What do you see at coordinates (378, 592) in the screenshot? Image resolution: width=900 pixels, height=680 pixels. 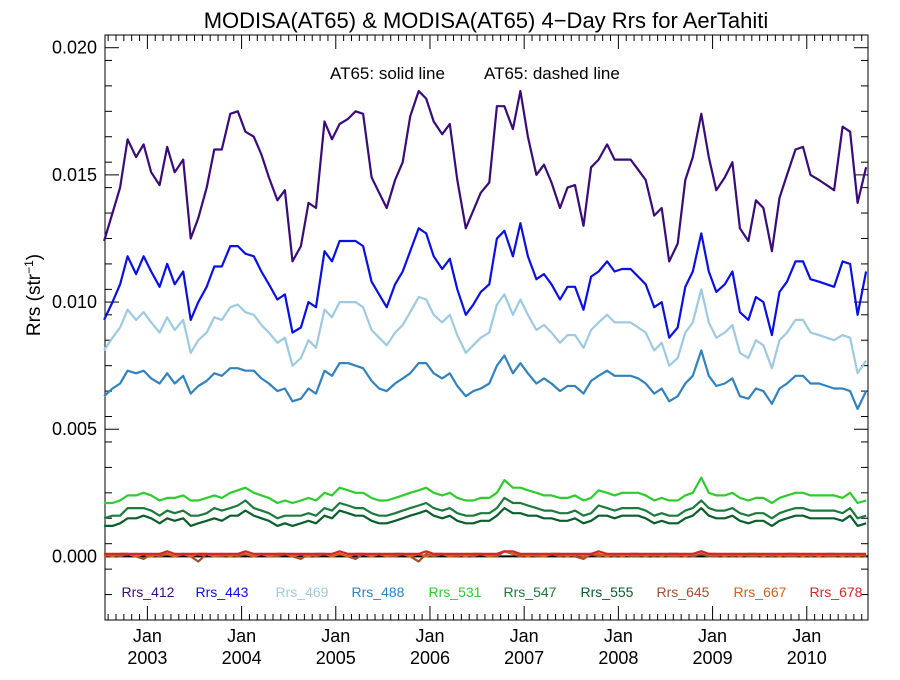 I see `legend-label: Rrs_488` at bounding box center [378, 592].